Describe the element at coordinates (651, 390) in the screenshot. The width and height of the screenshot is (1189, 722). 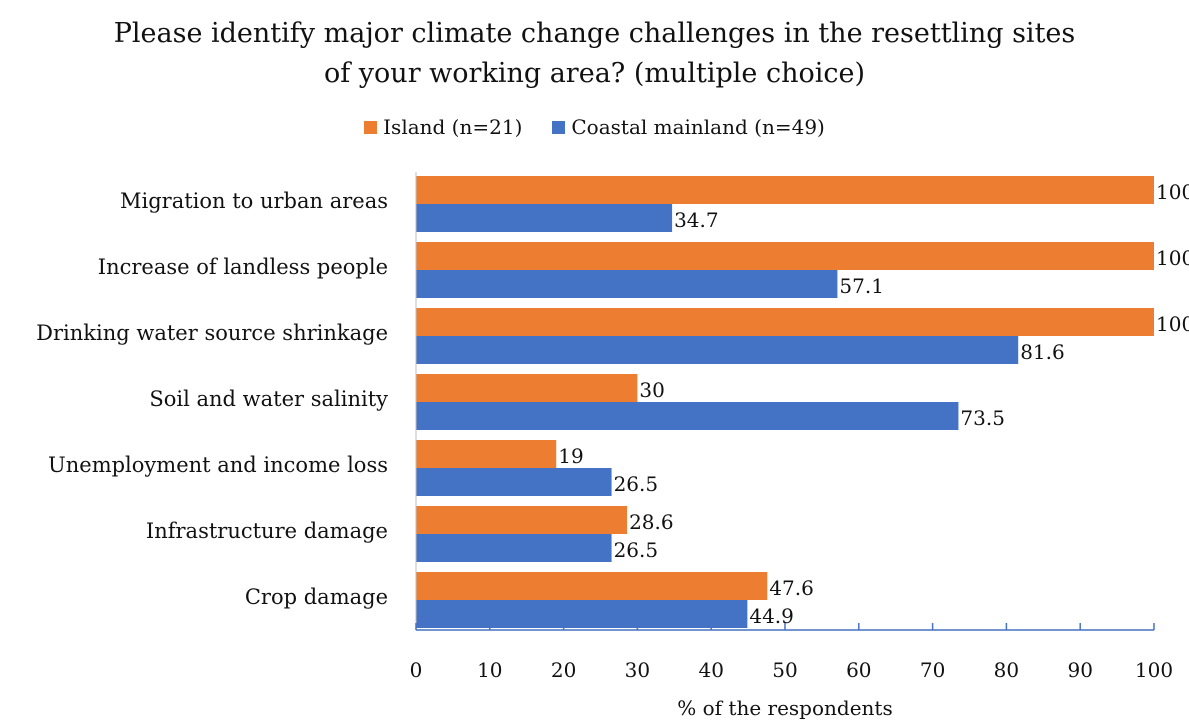
I see `data-label: 30` at that location.